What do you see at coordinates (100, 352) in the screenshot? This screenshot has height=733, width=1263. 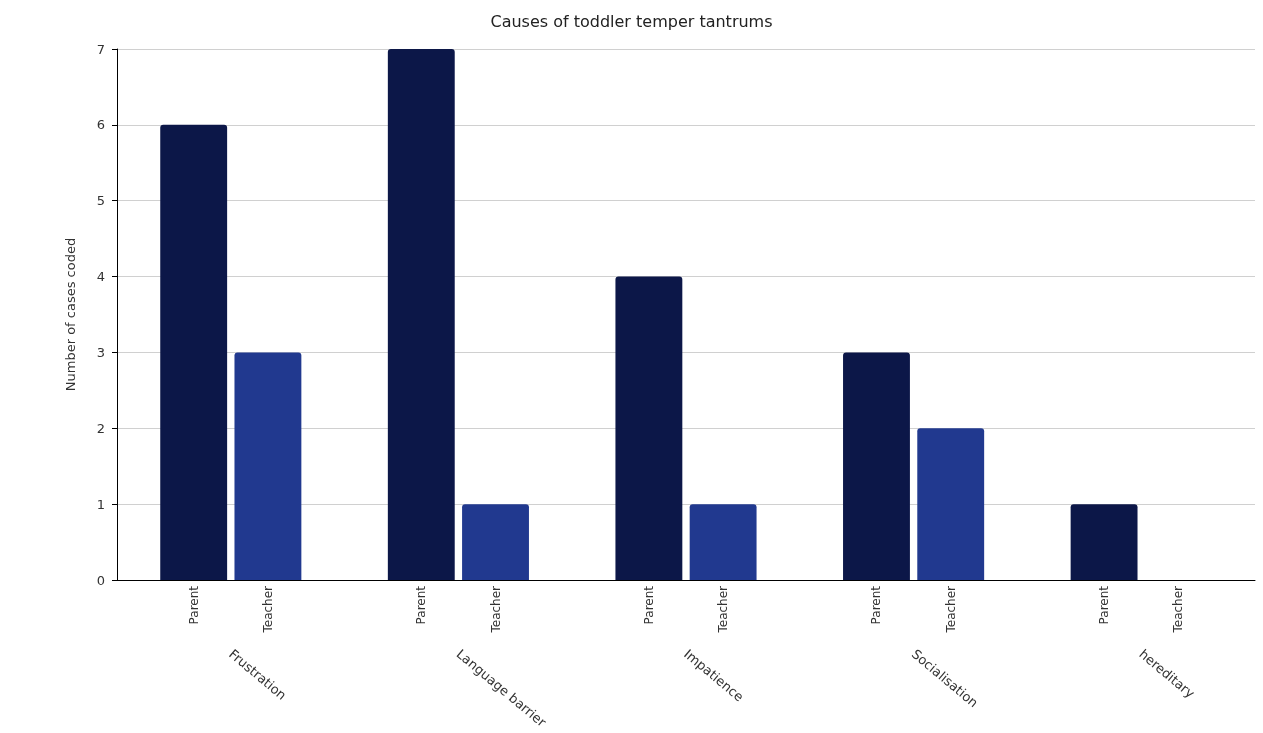 I see `y-tick-label: 3` at bounding box center [100, 352].